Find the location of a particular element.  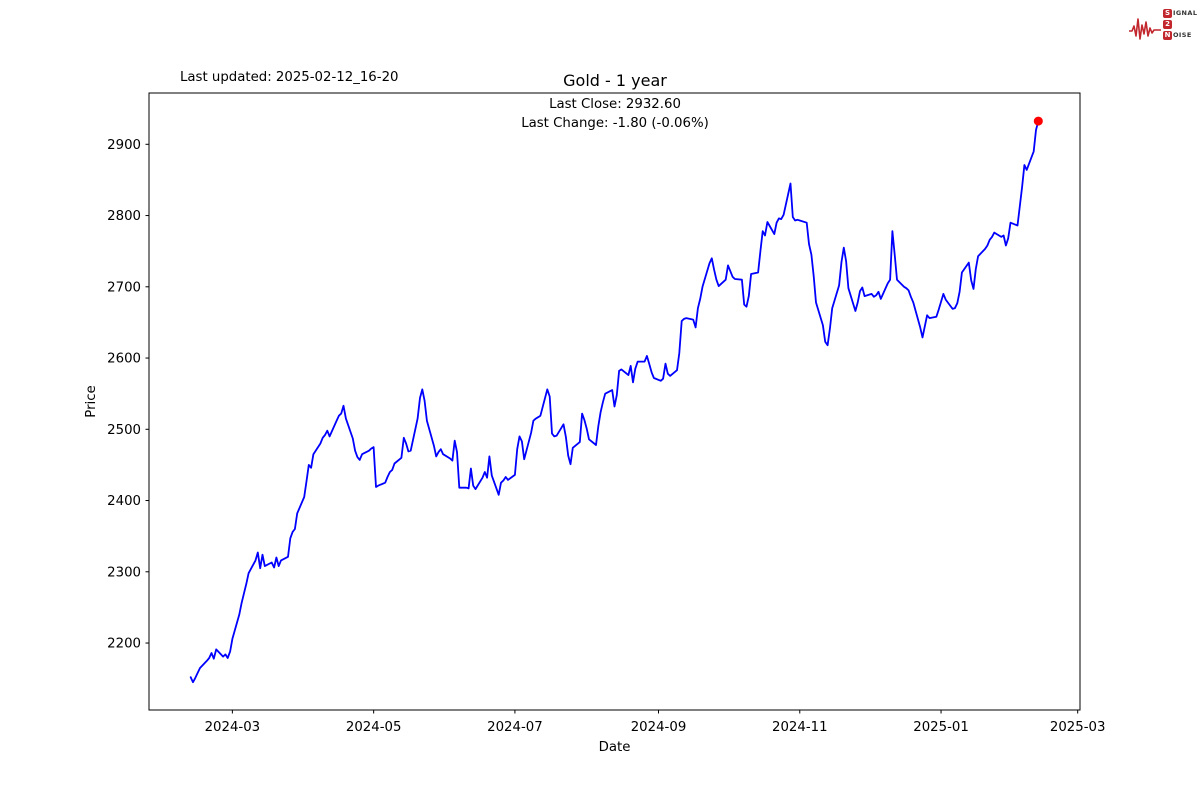

chart-title: Gold - 1 year is located at coordinates (615, 80).